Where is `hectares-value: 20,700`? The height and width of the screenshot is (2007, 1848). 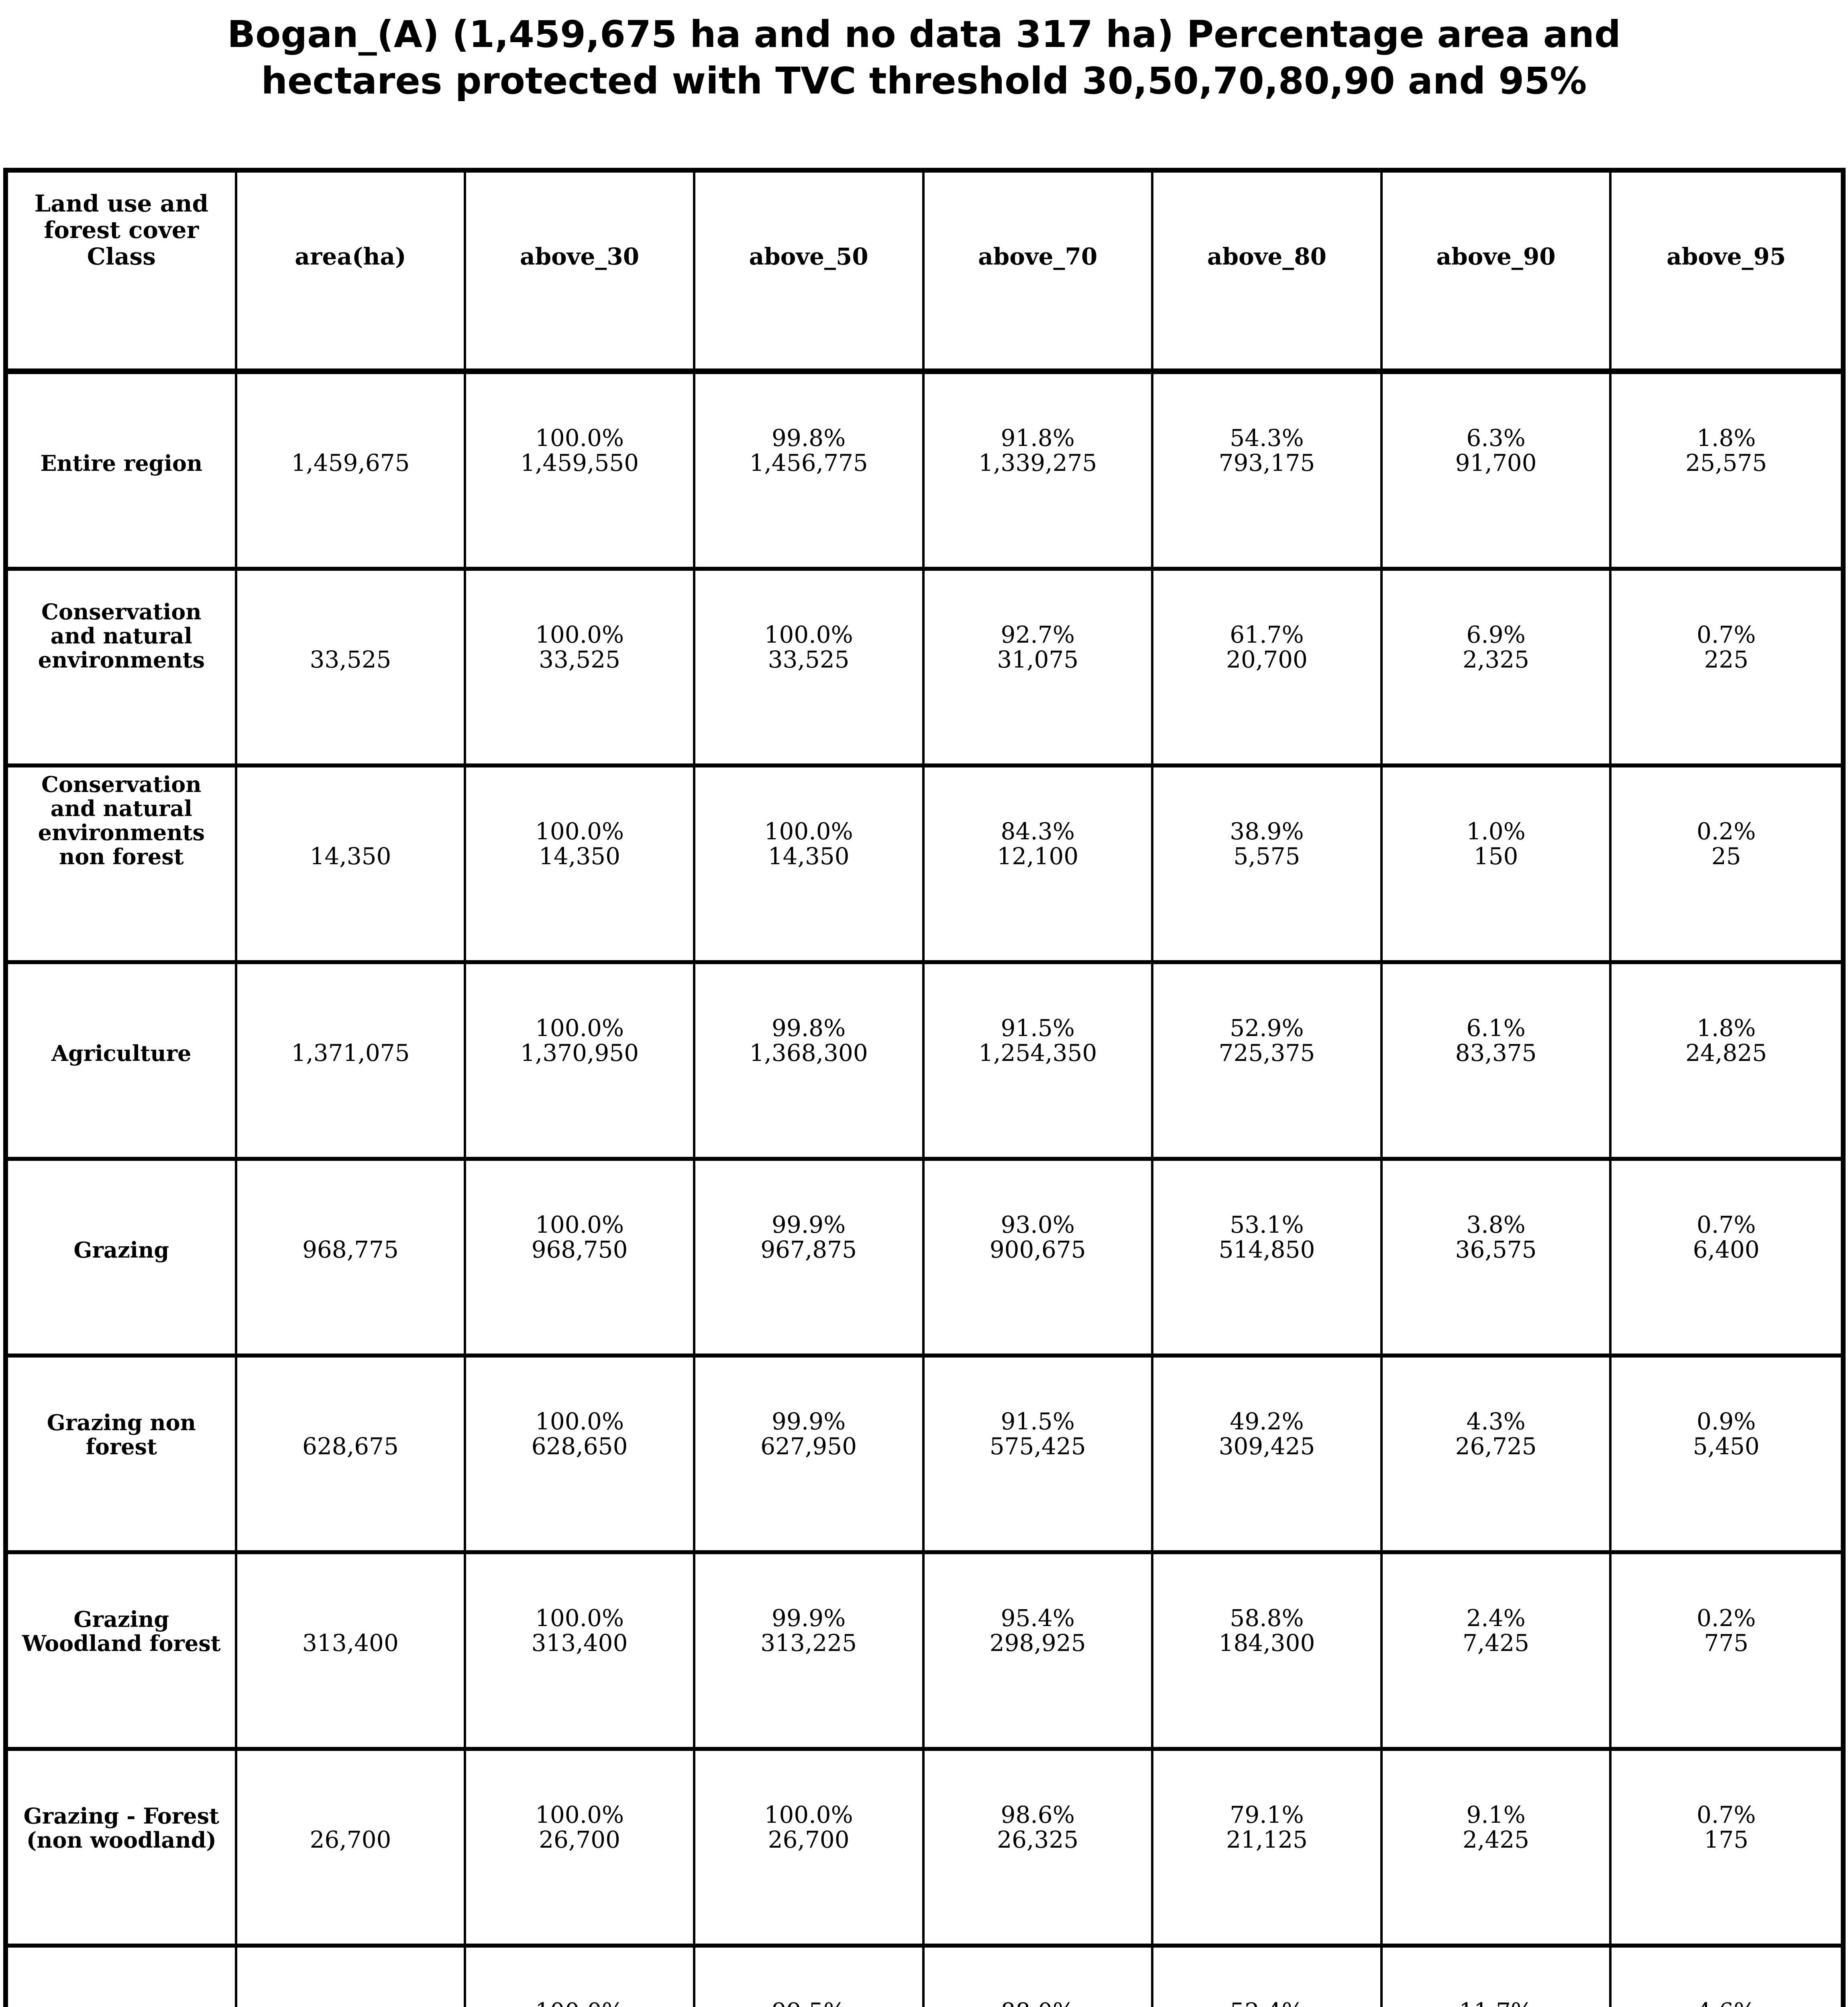 hectares-value: 20,700 is located at coordinates (1267, 659).